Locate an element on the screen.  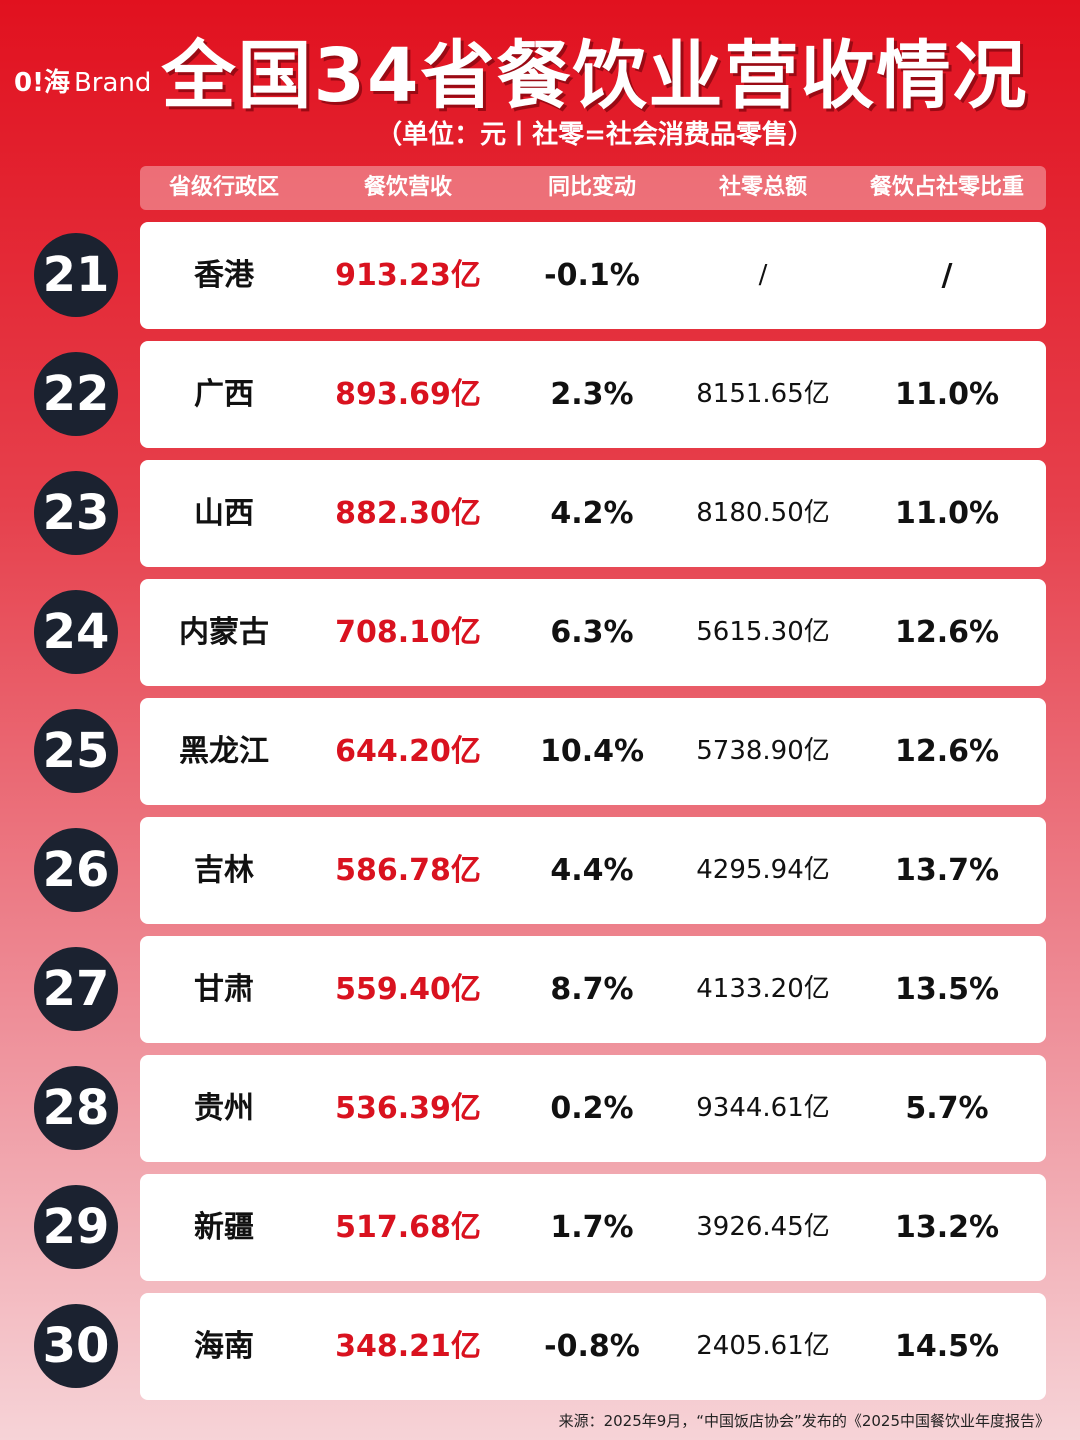
table-row: 内蒙古 708.10亿 6.3% 5615.30亿 12.6% is located at coordinates (593, 632).